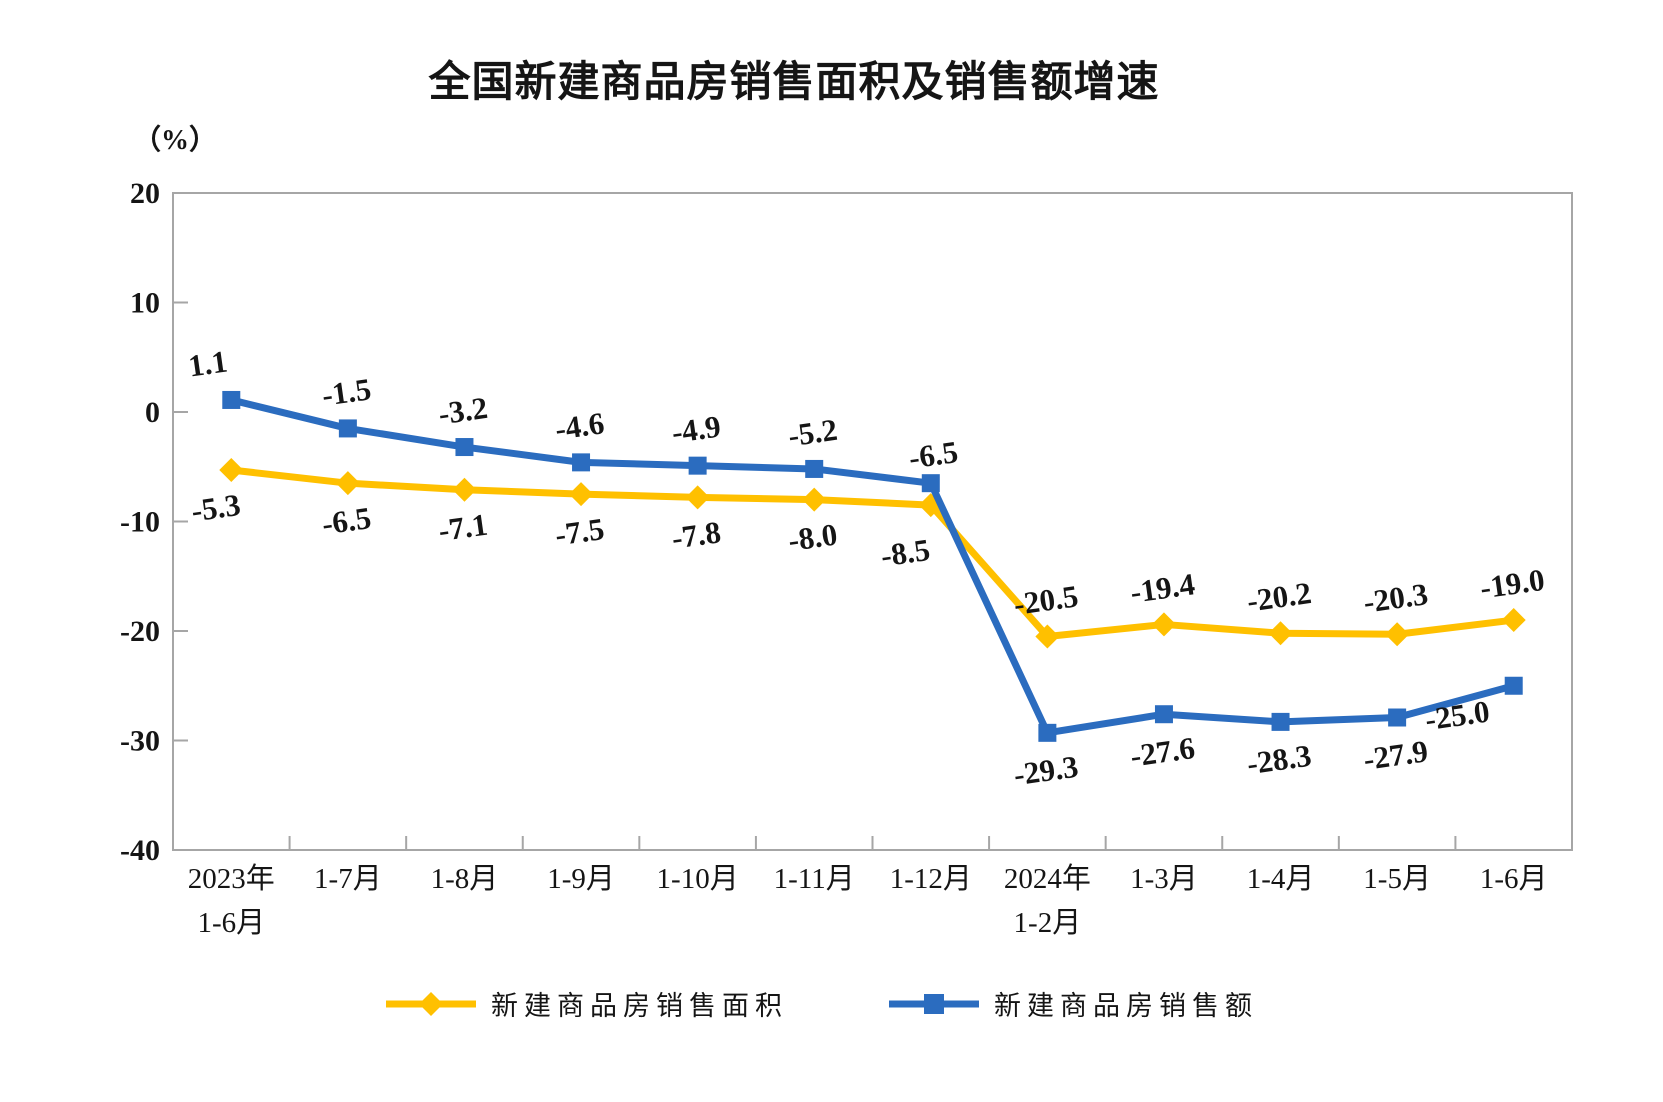 This screenshot has width=1663, height=1102. I want to click on y-tick-label: 20, so click(145, 193).